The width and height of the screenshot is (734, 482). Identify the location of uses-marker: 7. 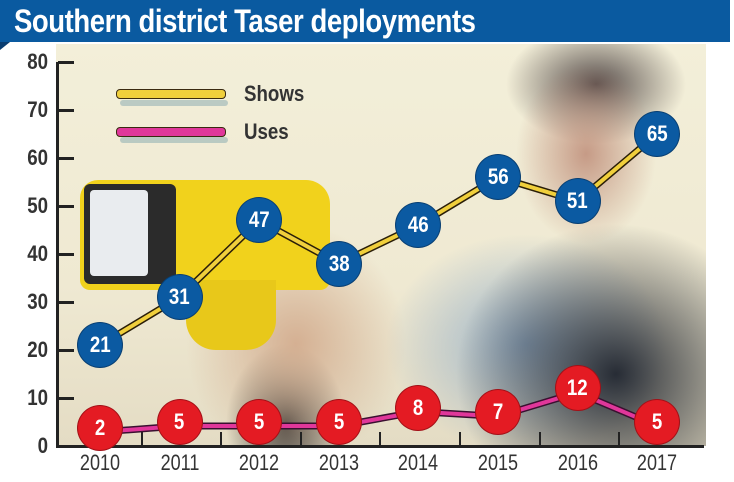
(498, 412).